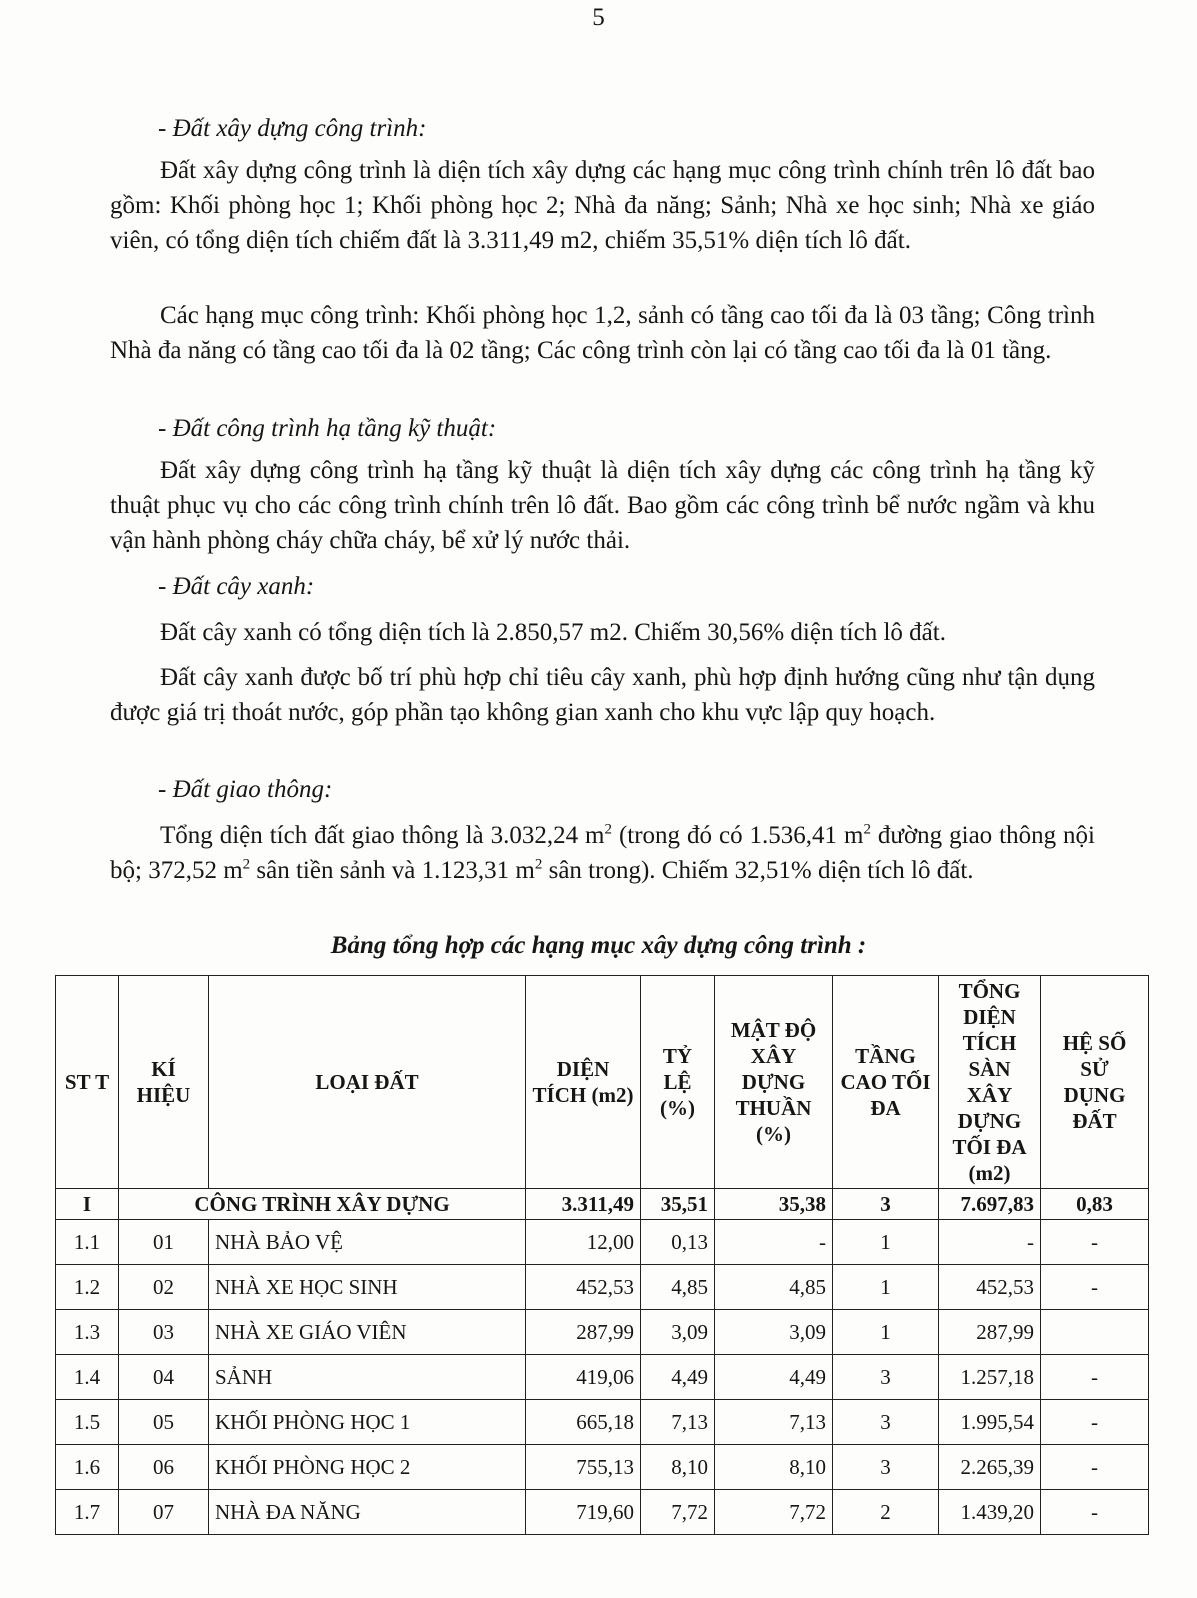 This screenshot has height=1598, width=1197. I want to click on cell-ratio: 35,51, so click(677, 1204).